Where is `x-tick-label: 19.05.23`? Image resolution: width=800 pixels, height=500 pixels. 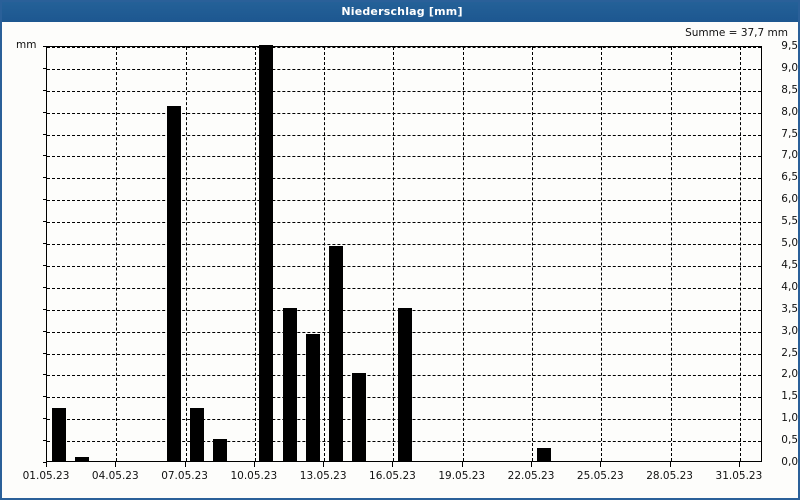
x-tick-label: 19.05.23 is located at coordinates (462, 476).